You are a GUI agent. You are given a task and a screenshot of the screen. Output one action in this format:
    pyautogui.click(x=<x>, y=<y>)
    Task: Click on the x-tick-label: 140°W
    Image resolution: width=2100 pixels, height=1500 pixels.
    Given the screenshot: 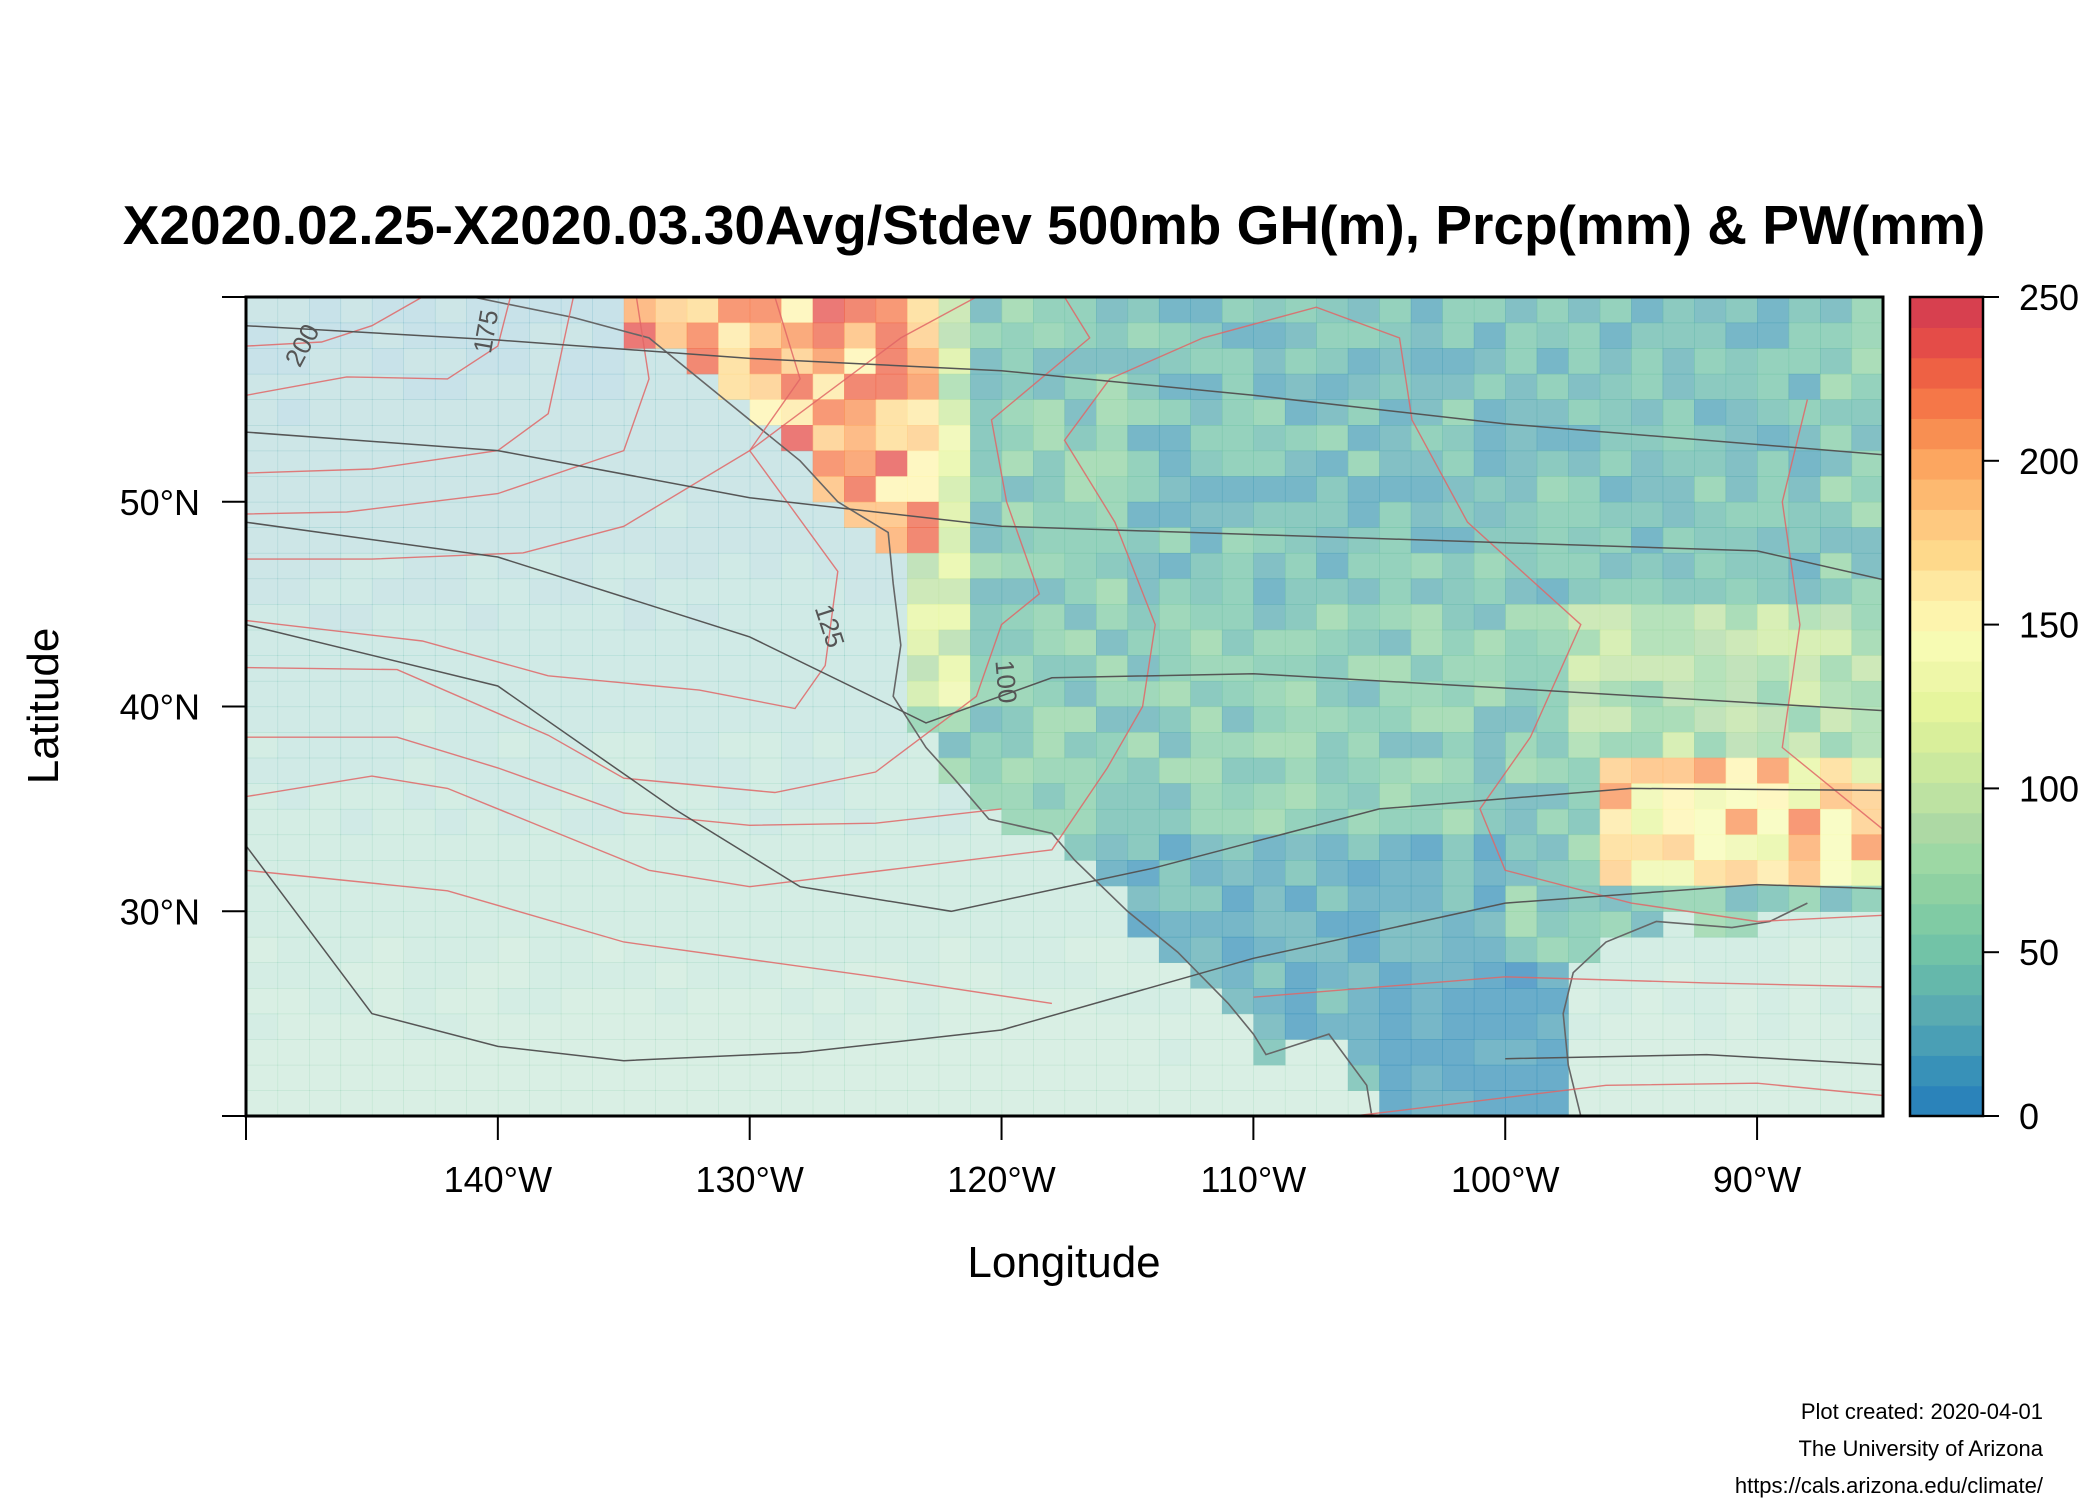 What is the action you would take?
    pyautogui.click(x=498, y=1179)
    